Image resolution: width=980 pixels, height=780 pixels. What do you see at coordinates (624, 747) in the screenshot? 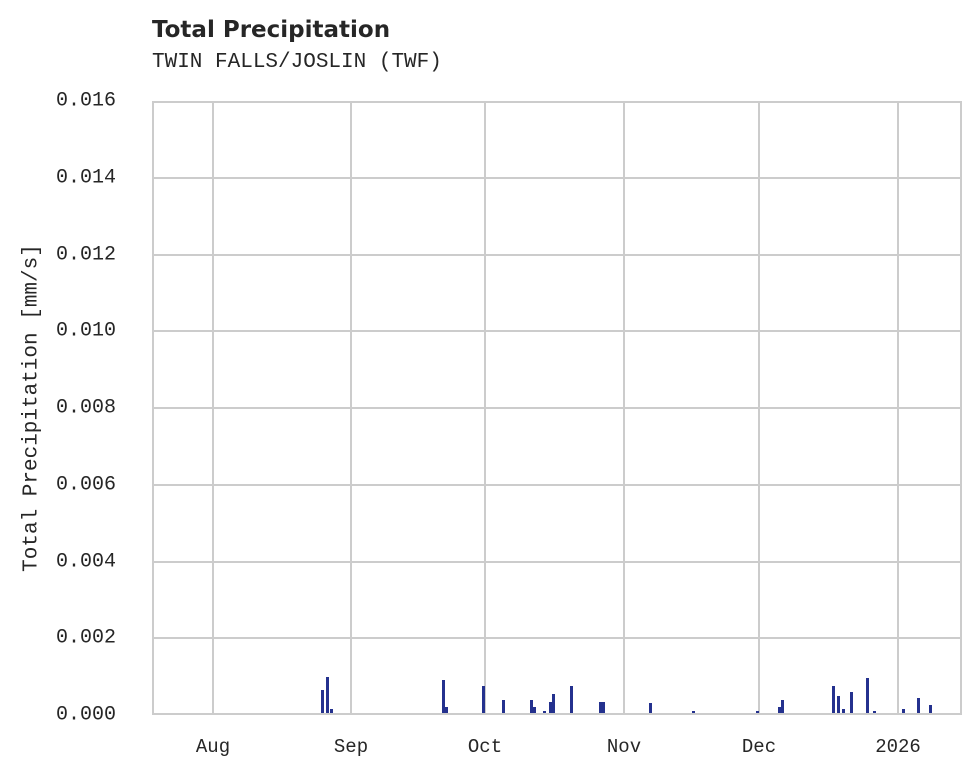
I see `x-tick-label: Nov` at bounding box center [624, 747].